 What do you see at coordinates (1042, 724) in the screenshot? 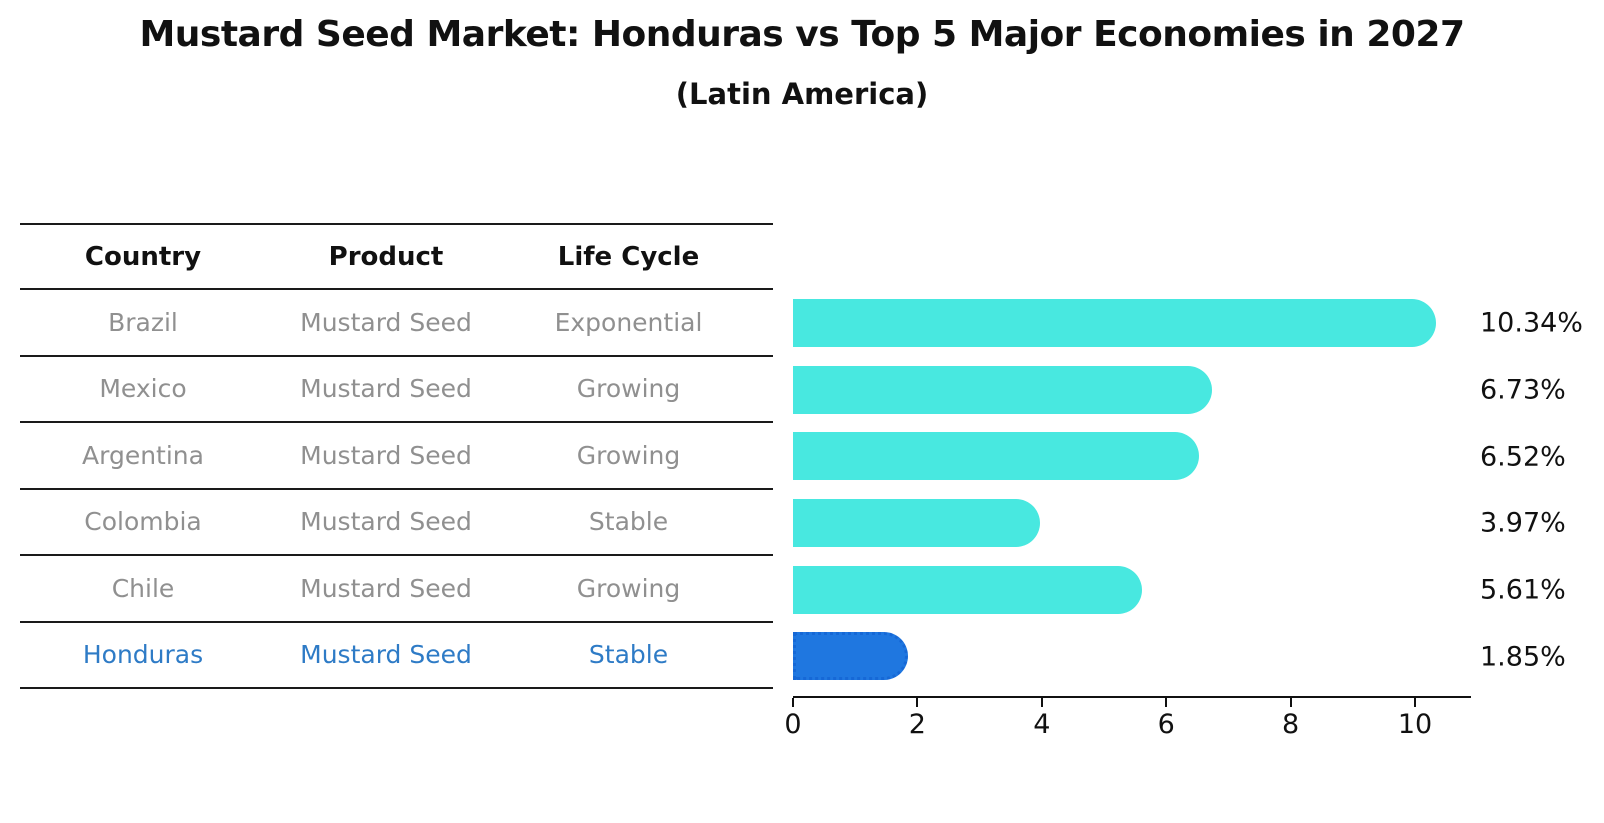
I see `tick-label: 4` at bounding box center [1042, 724].